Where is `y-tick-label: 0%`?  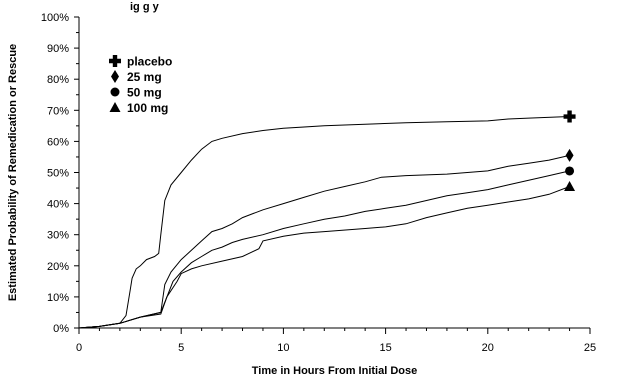
y-tick-label: 0% is located at coordinates (61, 329).